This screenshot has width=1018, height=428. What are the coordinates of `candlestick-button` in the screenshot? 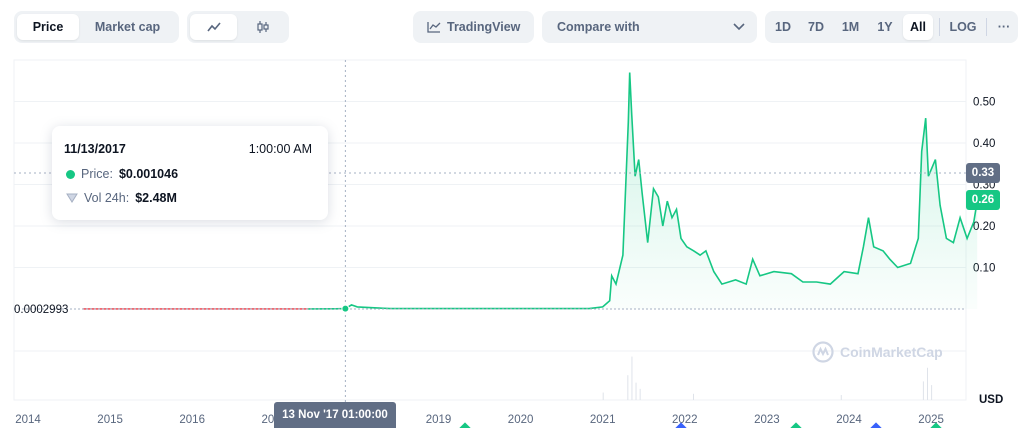 It's located at (262, 27).